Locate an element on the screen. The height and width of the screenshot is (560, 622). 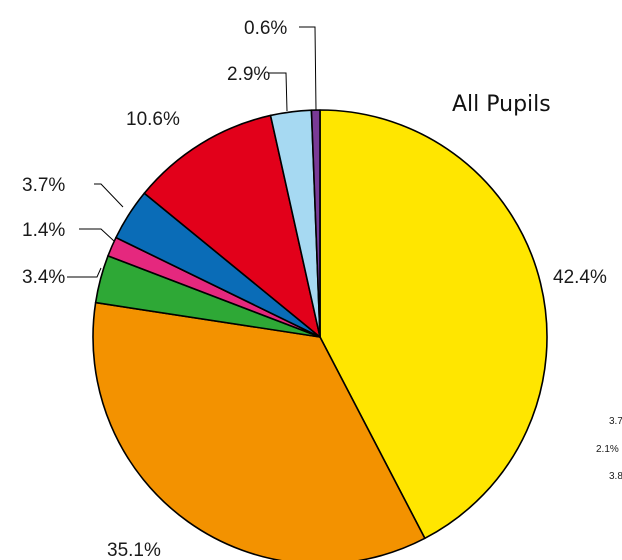
clipped-label: 3.7 is located at coordinates (615, 421).